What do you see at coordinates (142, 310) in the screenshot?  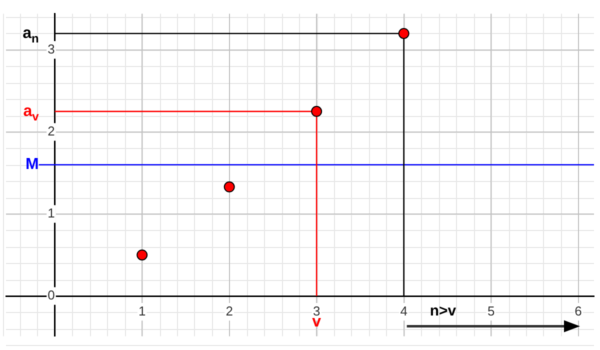 I see `x-tick-label: 1` at bounding box center [142, 310].